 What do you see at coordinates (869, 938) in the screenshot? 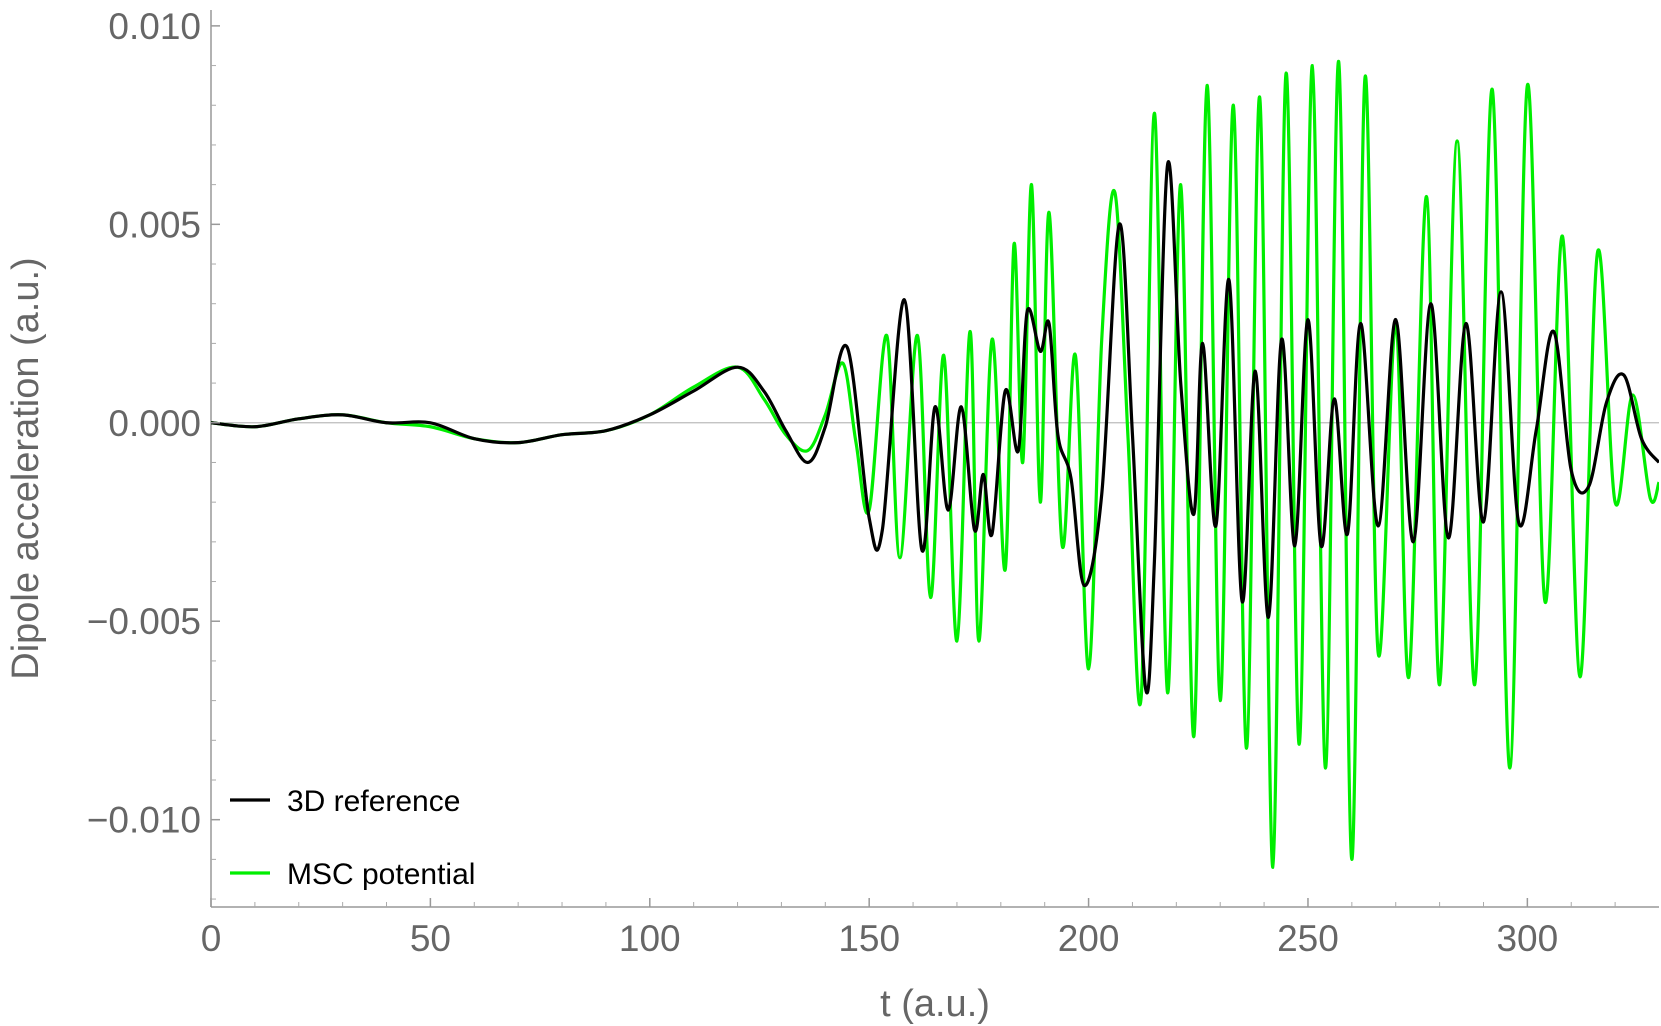
I see `x-tick-label: 150` at bounding box center [869, 938].